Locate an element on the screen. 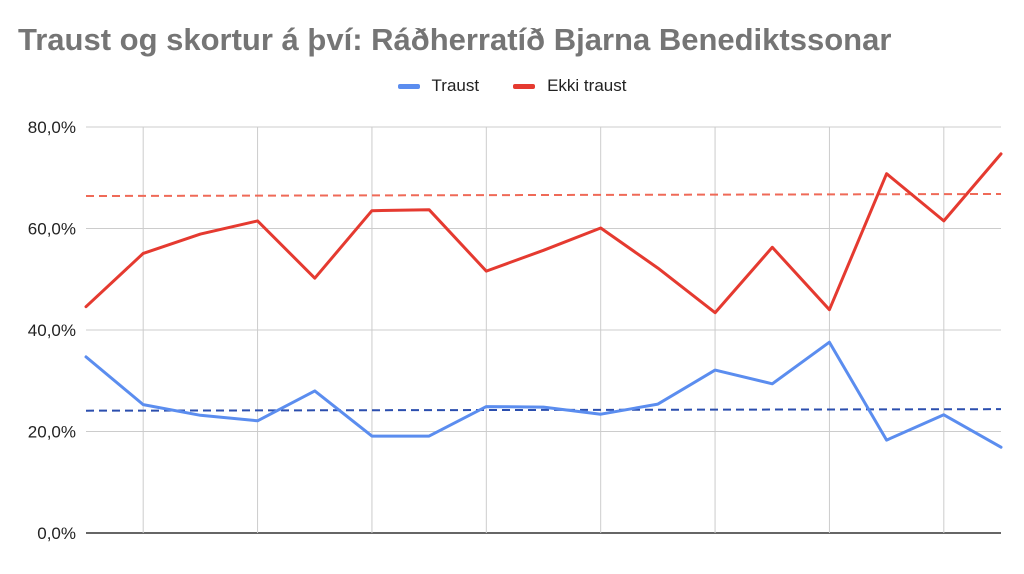 This screenshot has height=574, width=1024. legend-swatch-ekki-traust is located at coordinates (524, 86).